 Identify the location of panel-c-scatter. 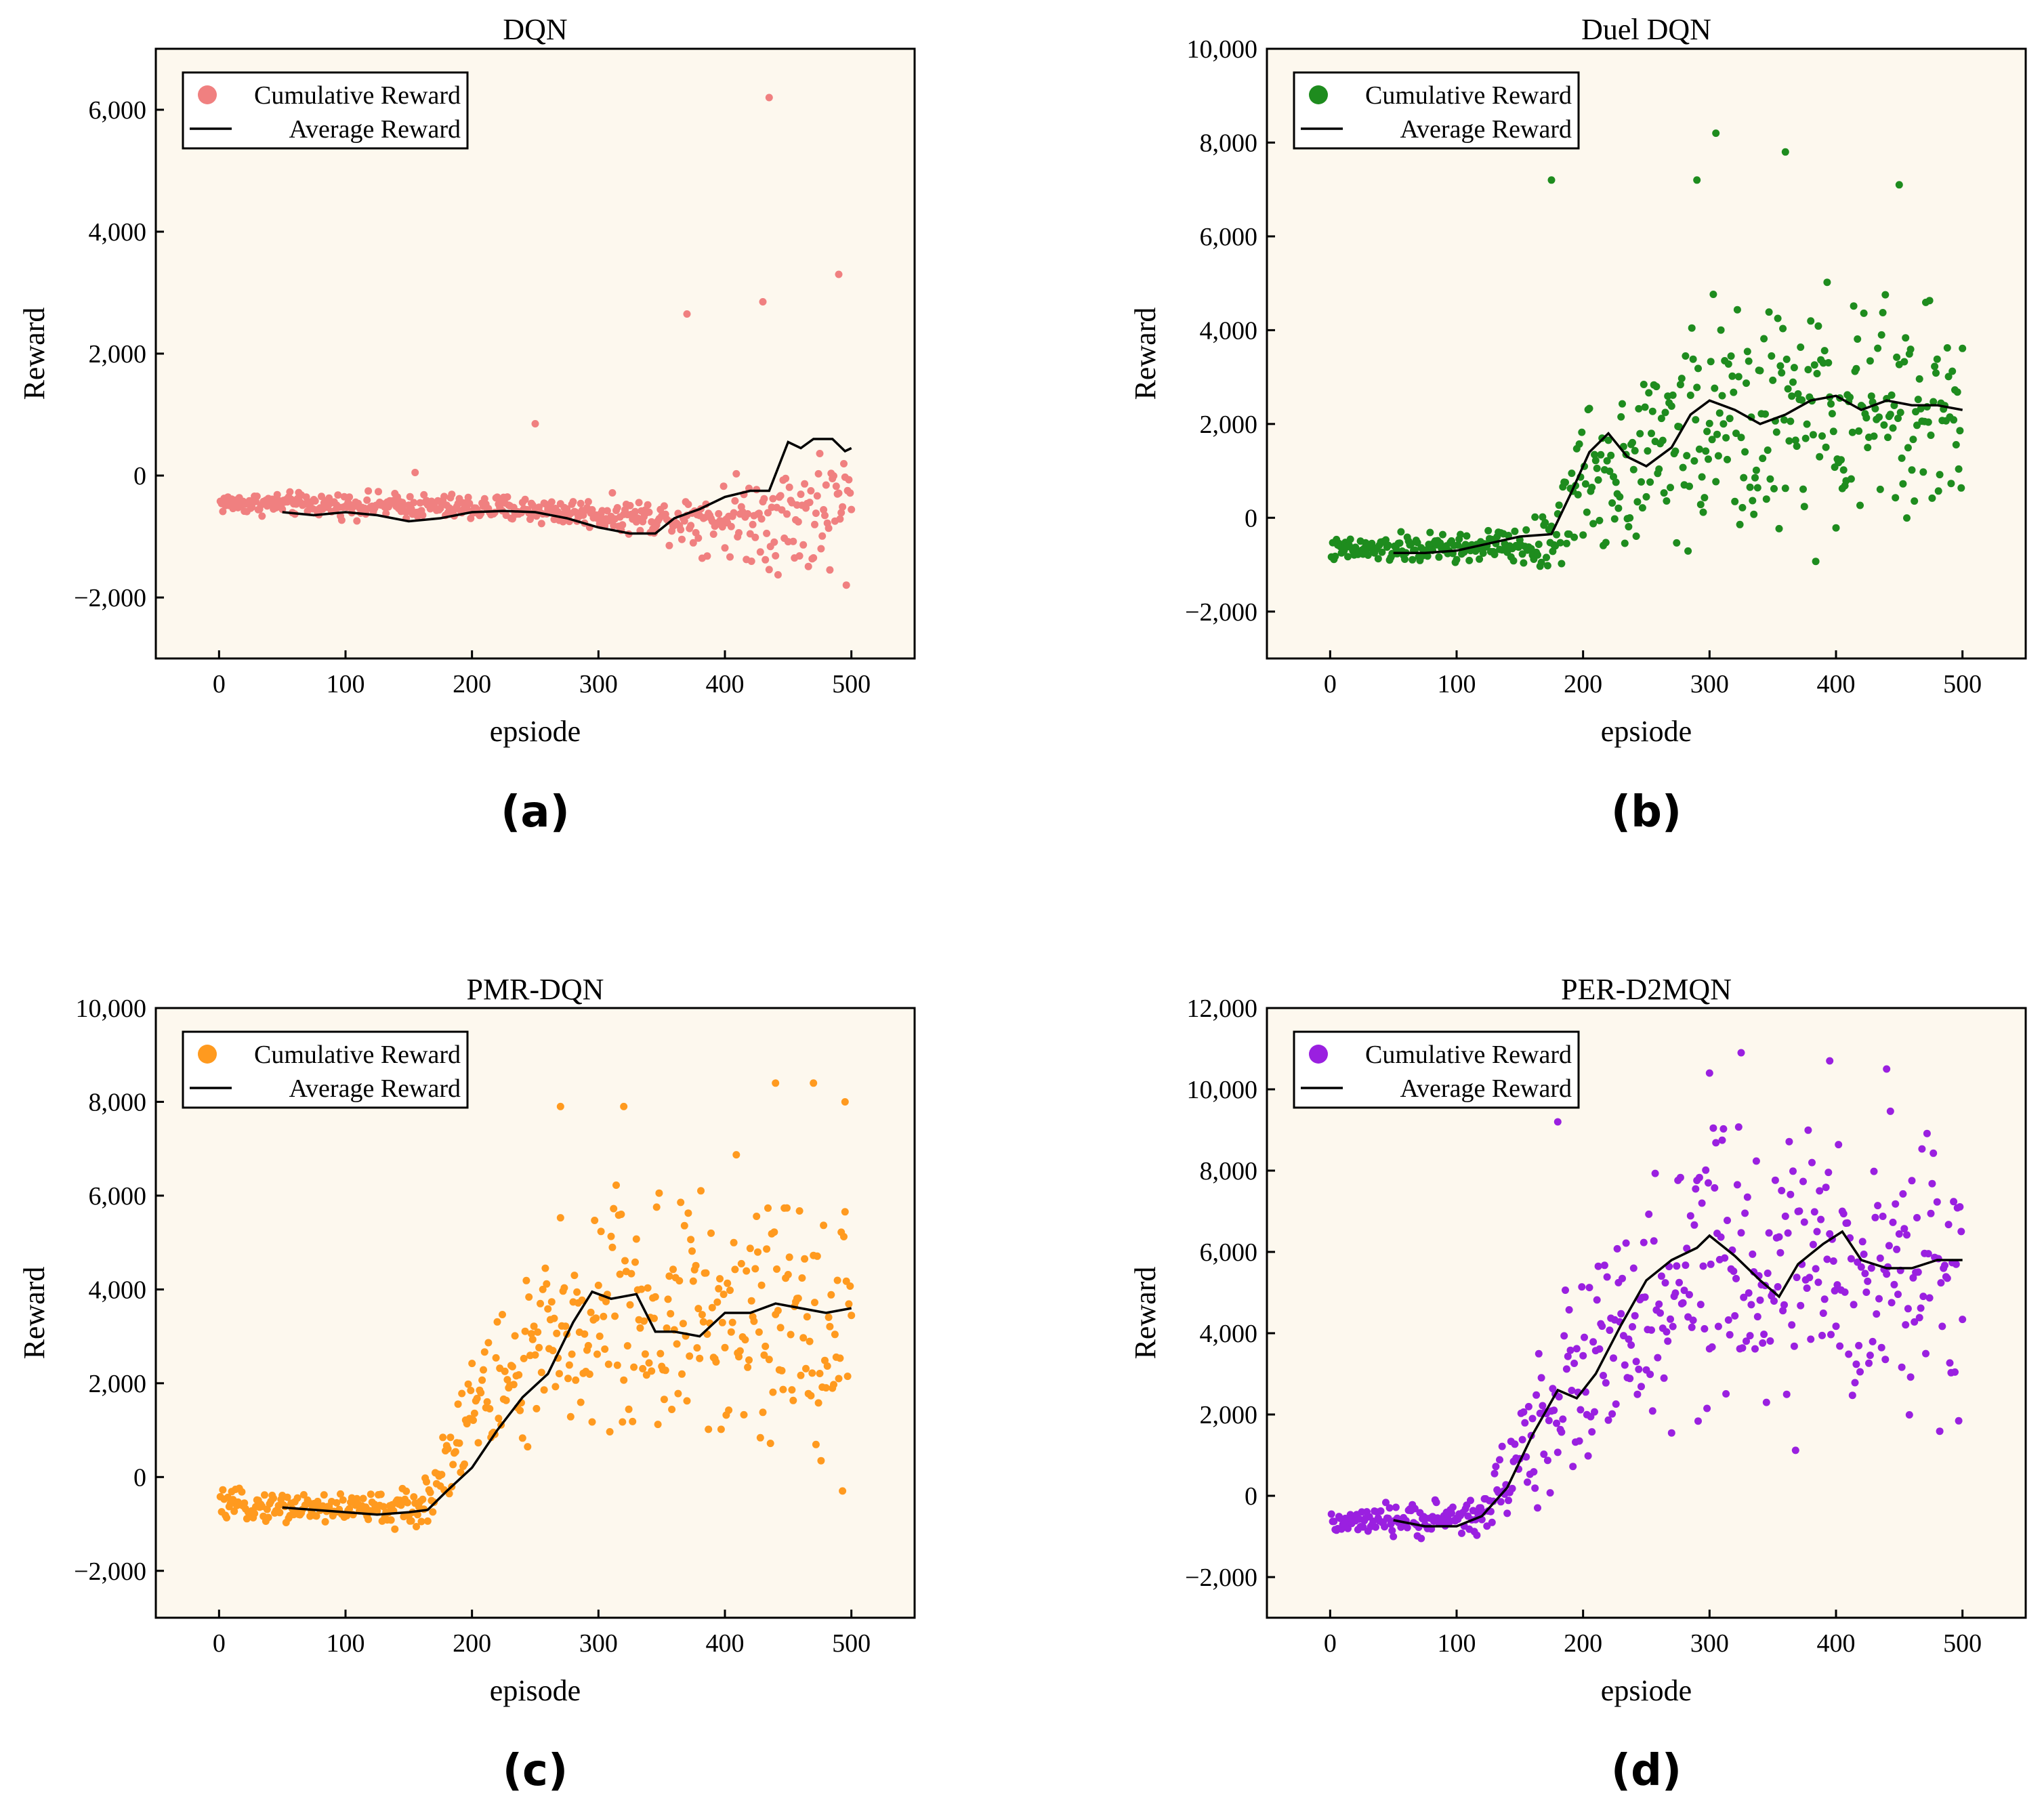
(536, 1306).